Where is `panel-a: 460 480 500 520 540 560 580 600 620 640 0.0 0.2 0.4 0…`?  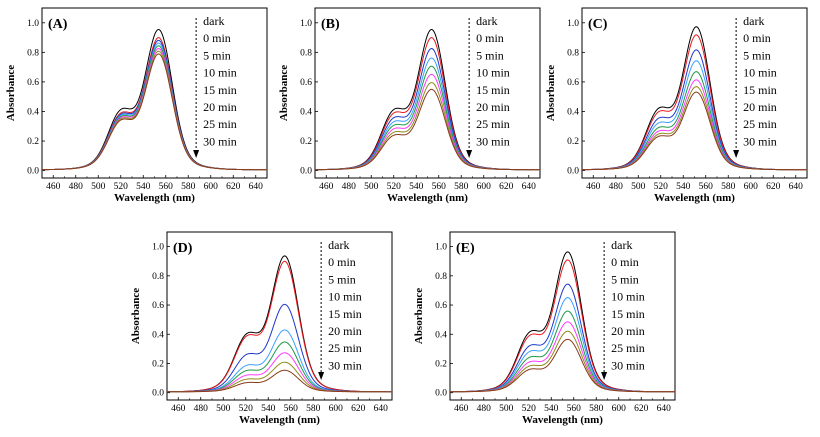
panel-a: 460 480 500 520 540 560 580 600 620 640 0.0 0.2 0.4 0… is located at coordinates (136, 105).